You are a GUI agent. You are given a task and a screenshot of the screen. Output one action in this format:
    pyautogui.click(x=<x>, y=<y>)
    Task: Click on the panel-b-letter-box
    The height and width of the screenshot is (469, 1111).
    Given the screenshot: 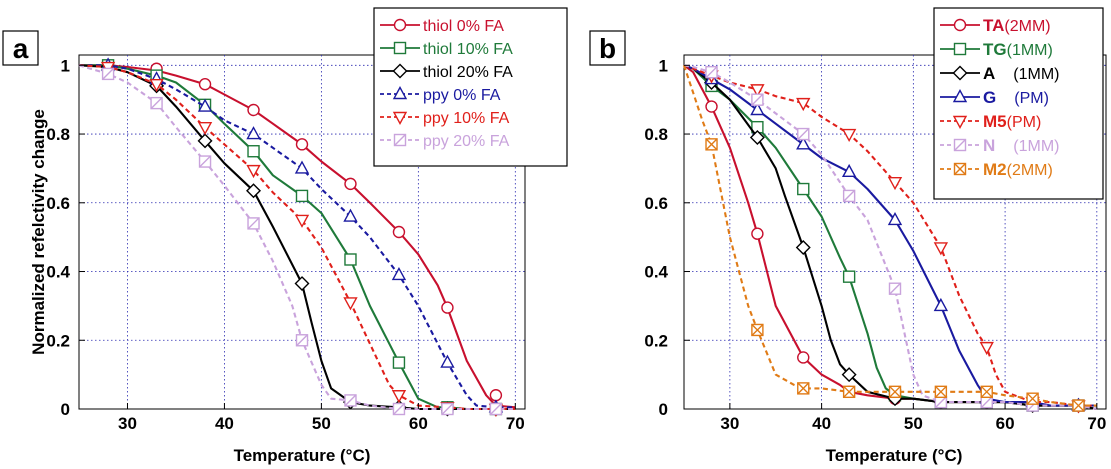 What is the action you would take?
    pyautogui.click(x=607, y=48)
    